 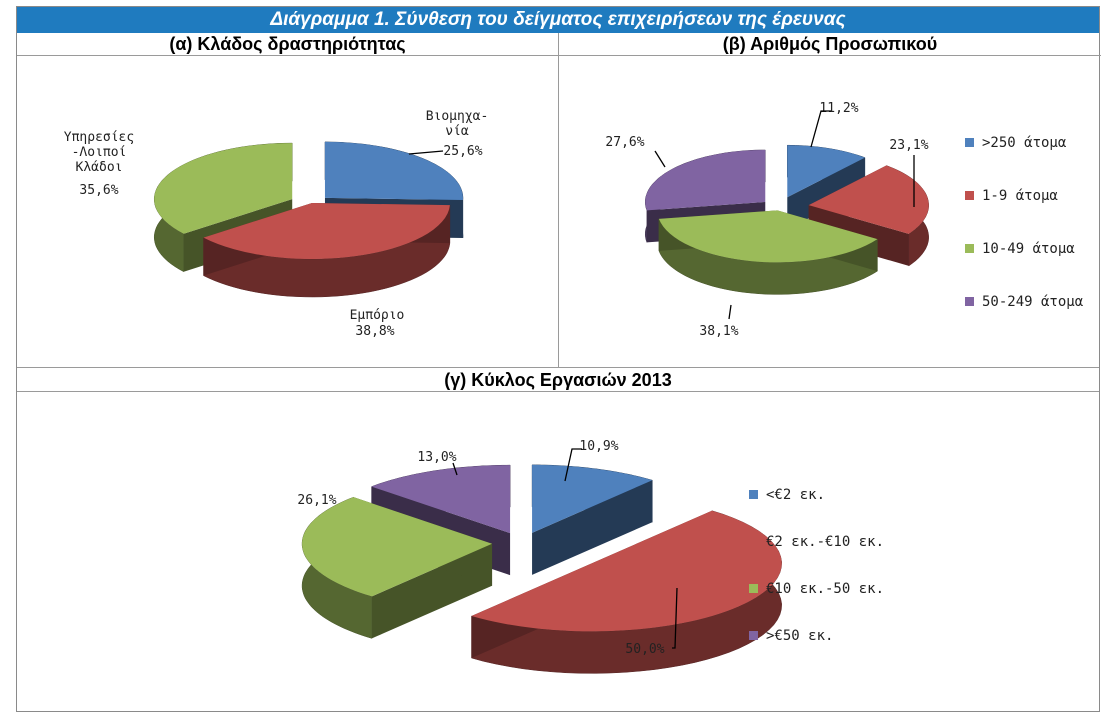 I want to click on chart-c-label-3-value: 13,0%, so click(x=436, y=457).